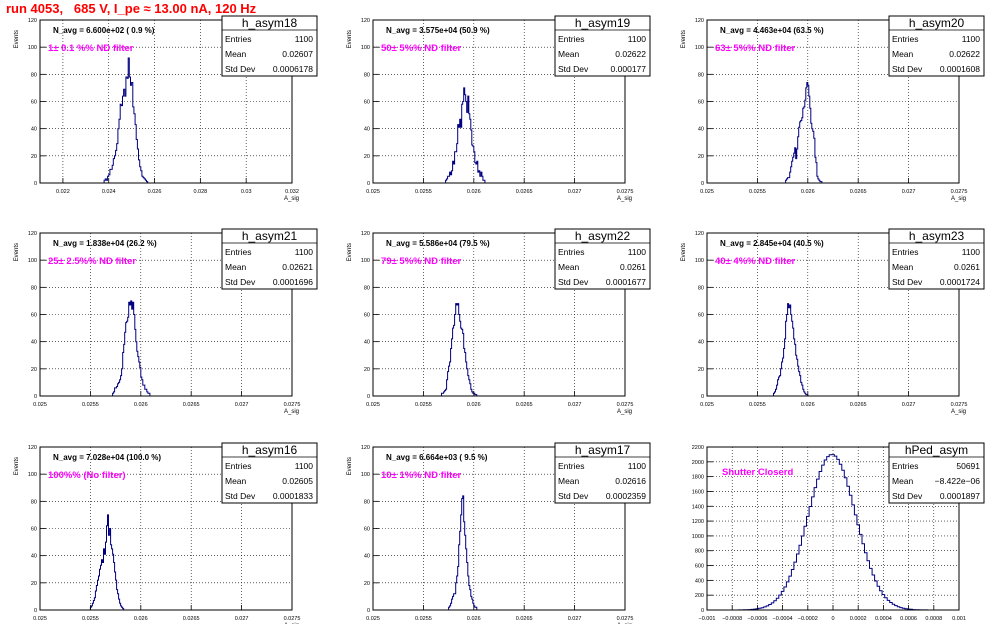 This screenshot has height=624, width=998. Describe the element at coordinates (200, 192) in the screenshot. I see `x-tick-label: 0.028` at that location.